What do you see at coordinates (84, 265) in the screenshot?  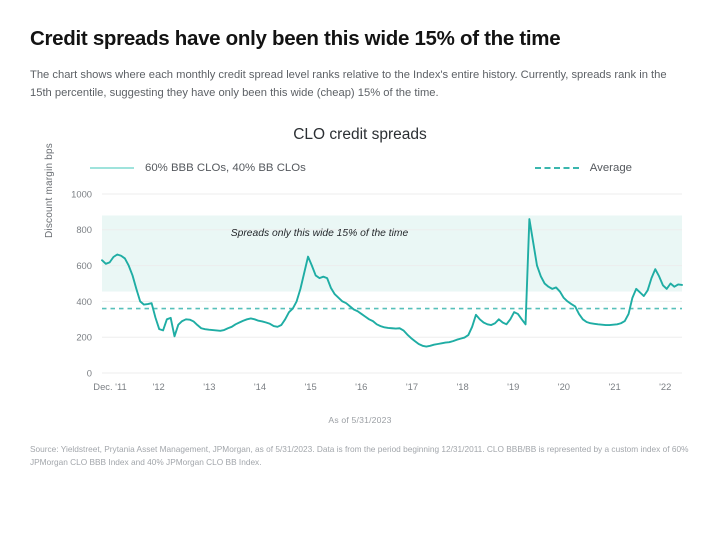 I see `y-axis-tick-label: 600` at bounding box center [84, 265].